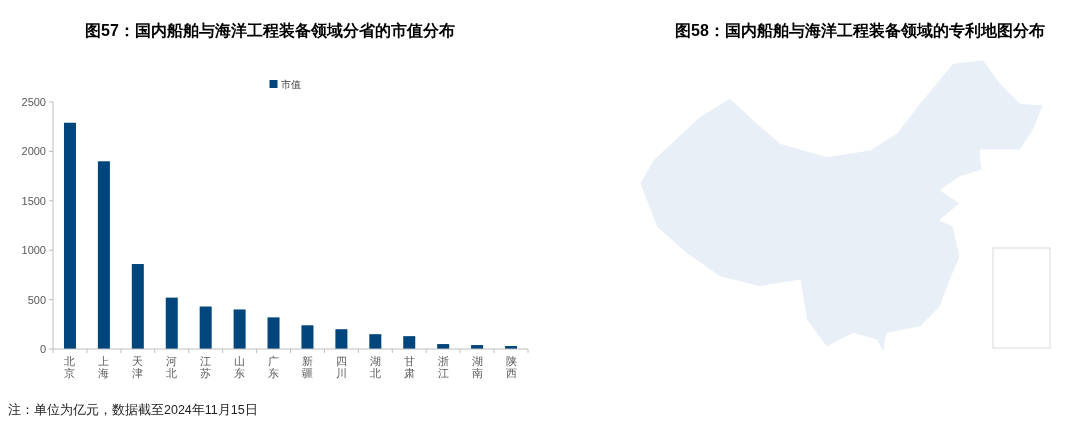 The image size is (1080, 423). What do you see at coordinates (172, 367) in the screenshot?
I see `x-tick-label: 河北` at bounding box center [172, 367].